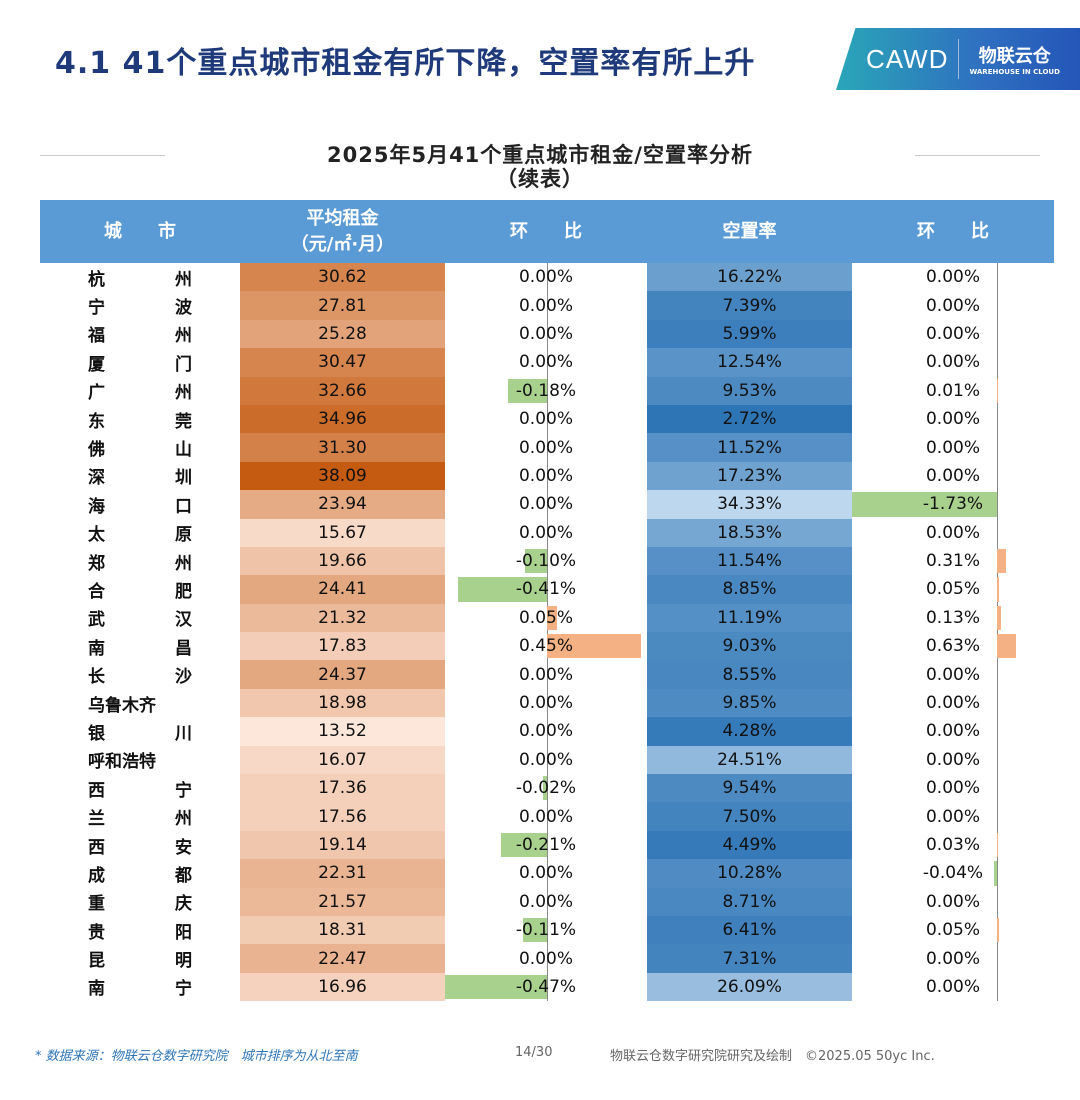  Describe the element at coordinates (342, 305) in the screenshot. I see `rent-value: 27.81` at that location.